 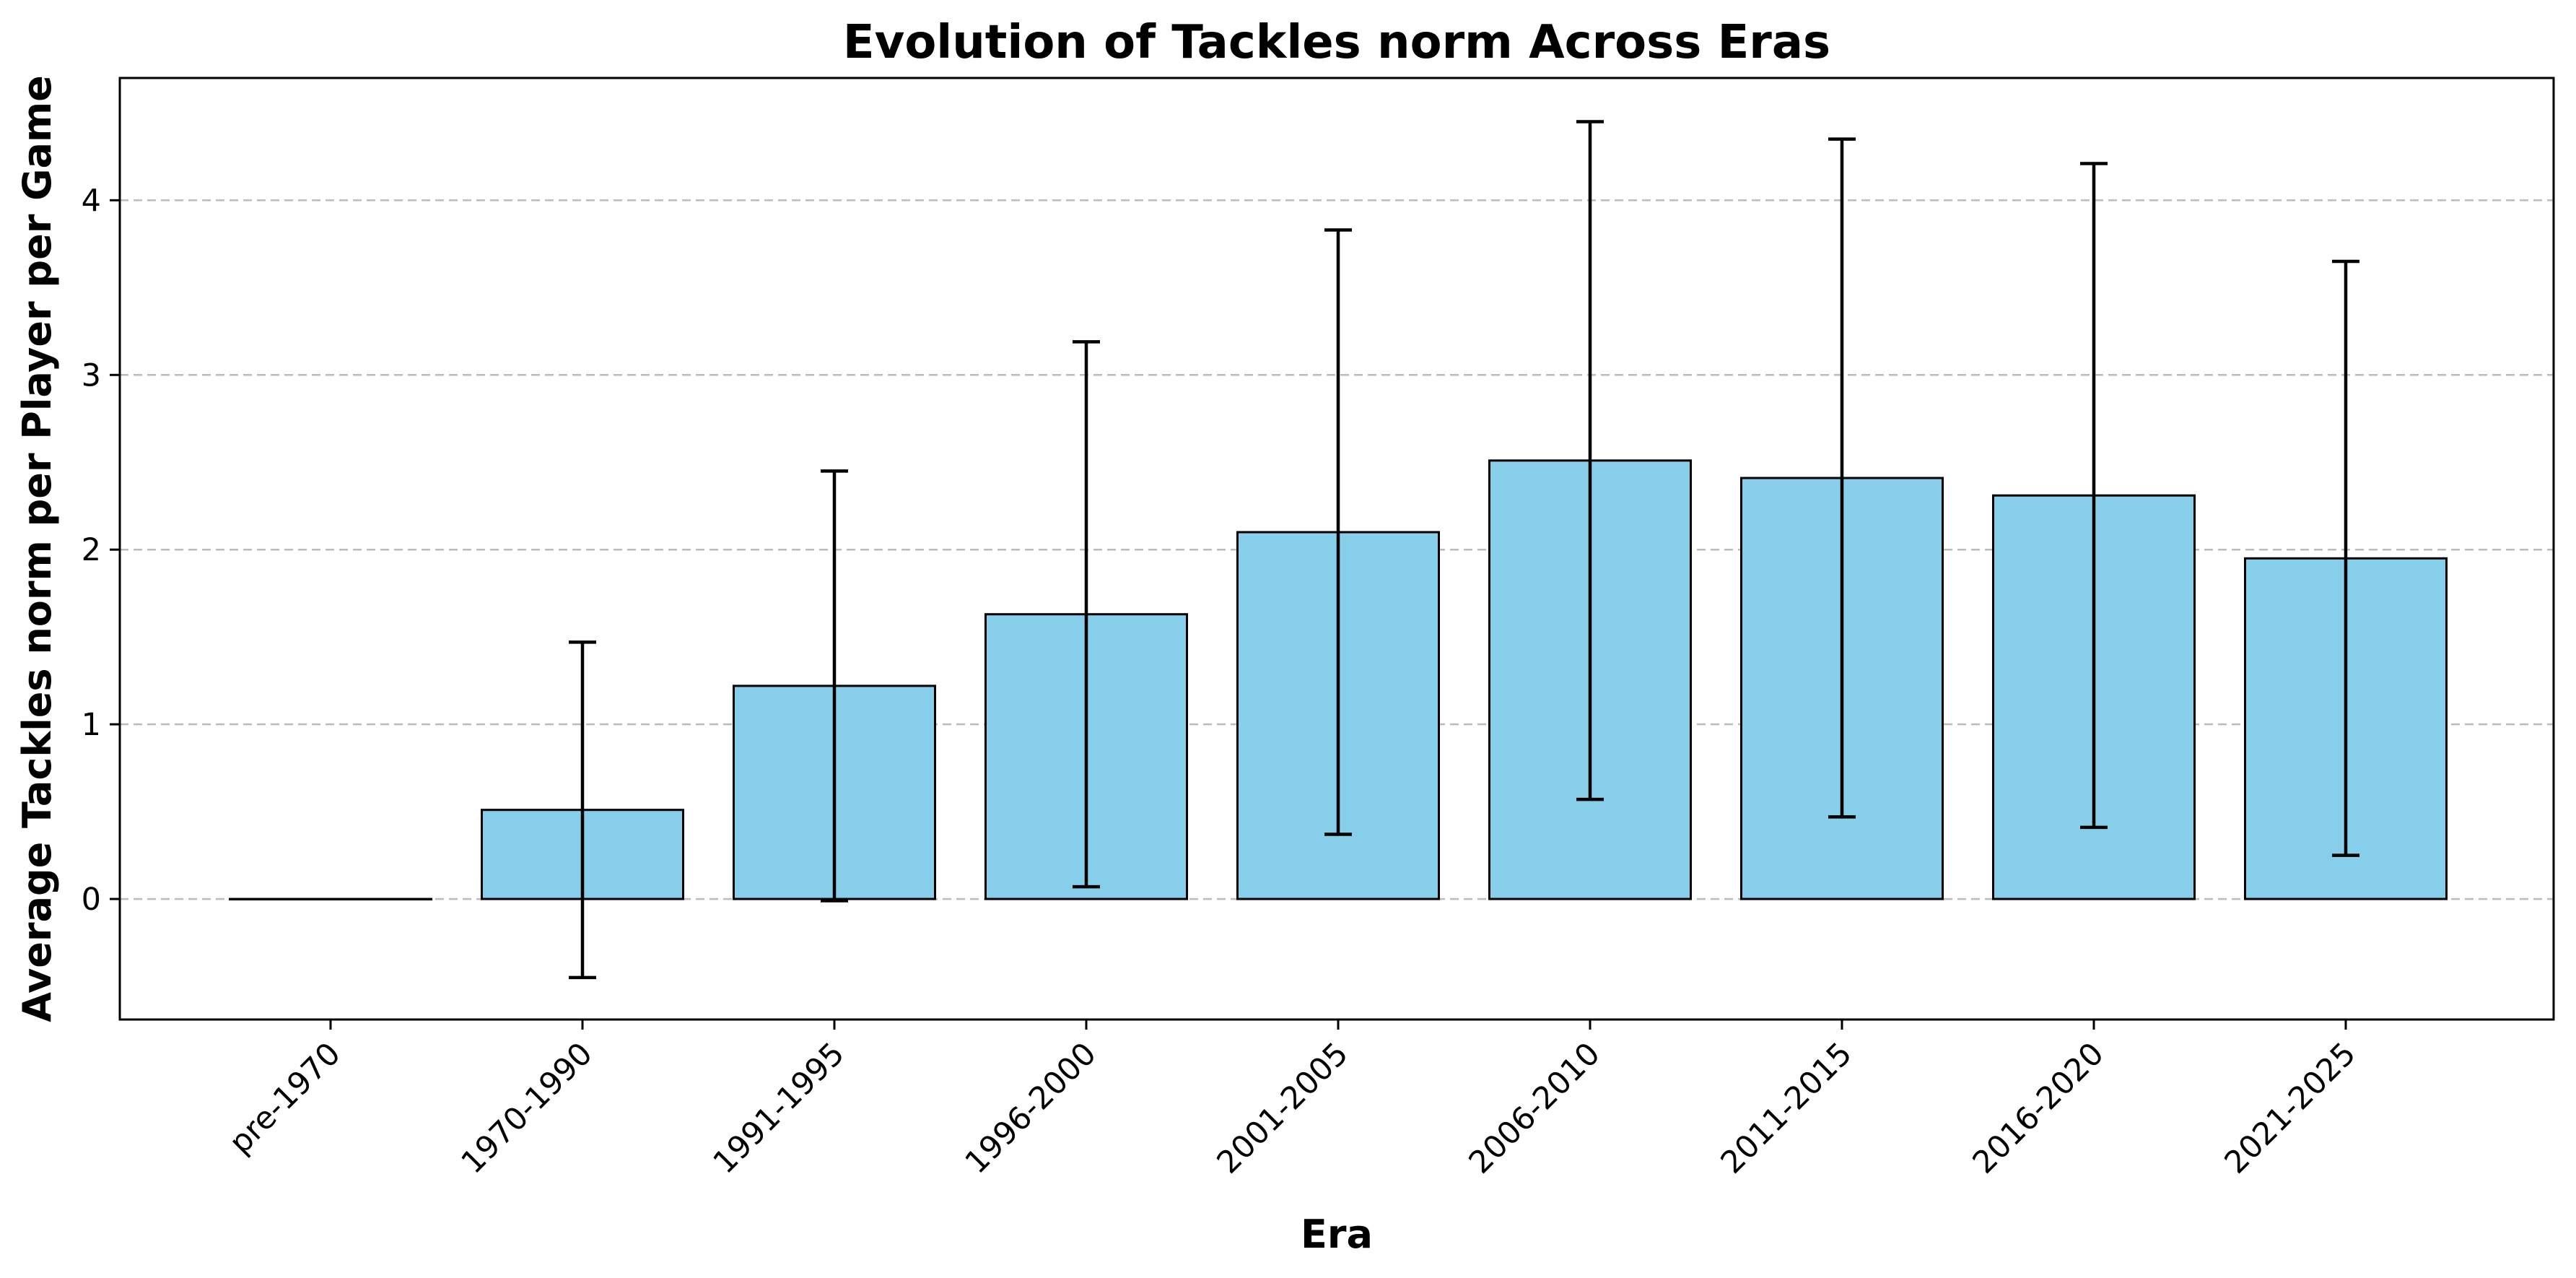 I want to click on x-tick-label: 1970-1990, so click(x=527, y=1108).